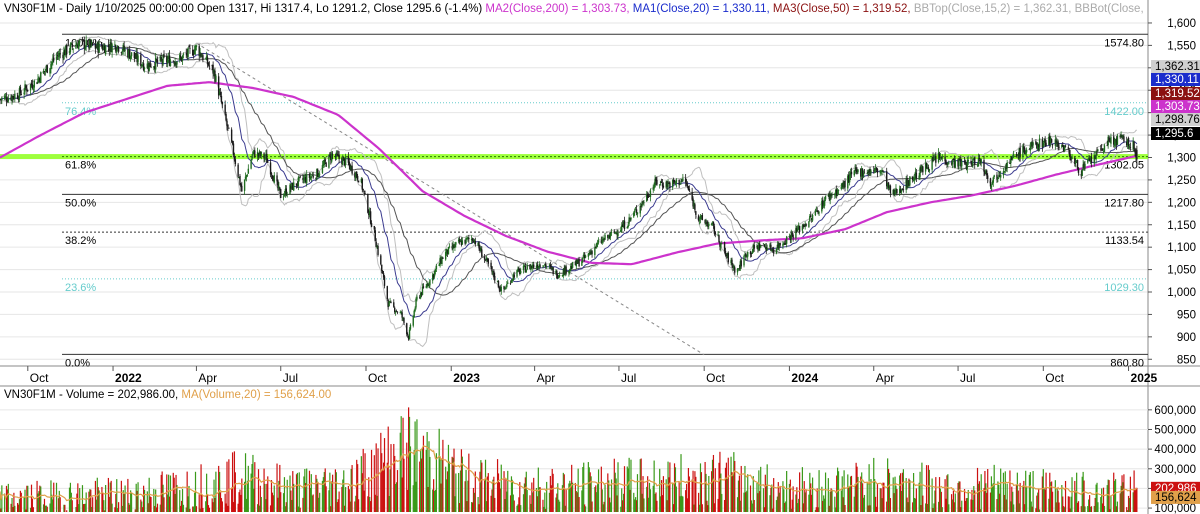 This screenshot has width=1200, height=514. Describe the element at coordinates (1144, 378) in the screenshot. I see `time-tick-label: 2025` at that location.